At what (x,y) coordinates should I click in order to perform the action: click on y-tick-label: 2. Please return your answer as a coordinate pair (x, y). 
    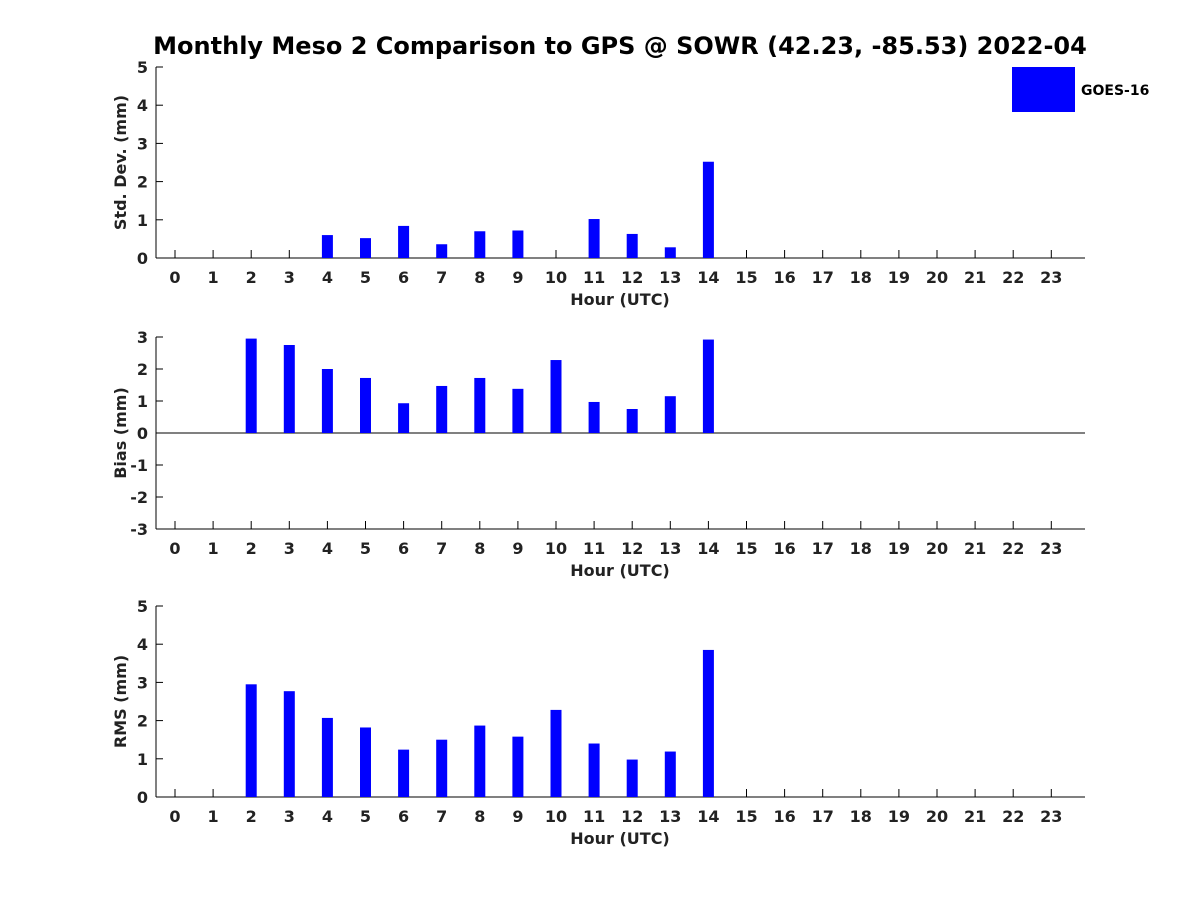
    Looking at the image, I should click on (142, 369).